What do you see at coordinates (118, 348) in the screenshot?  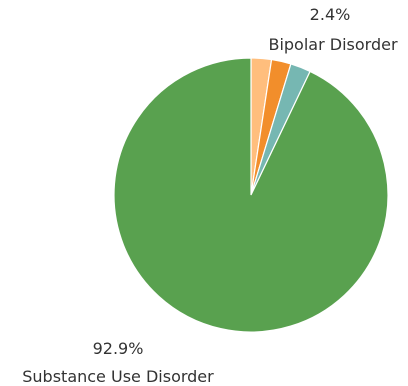 I see `substance-percent-label: 92.9%` at bounding box center [118, 348].